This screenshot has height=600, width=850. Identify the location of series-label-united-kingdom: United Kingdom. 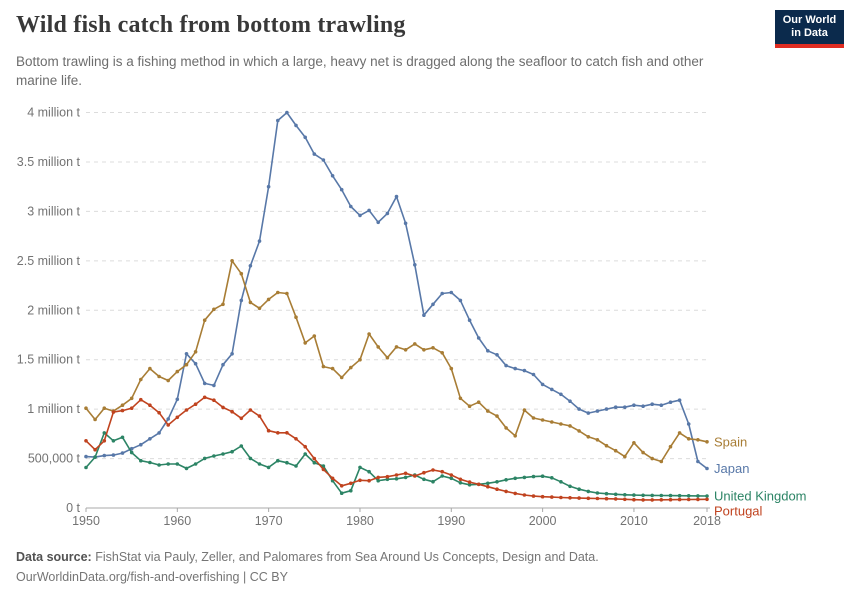
(760, 496).